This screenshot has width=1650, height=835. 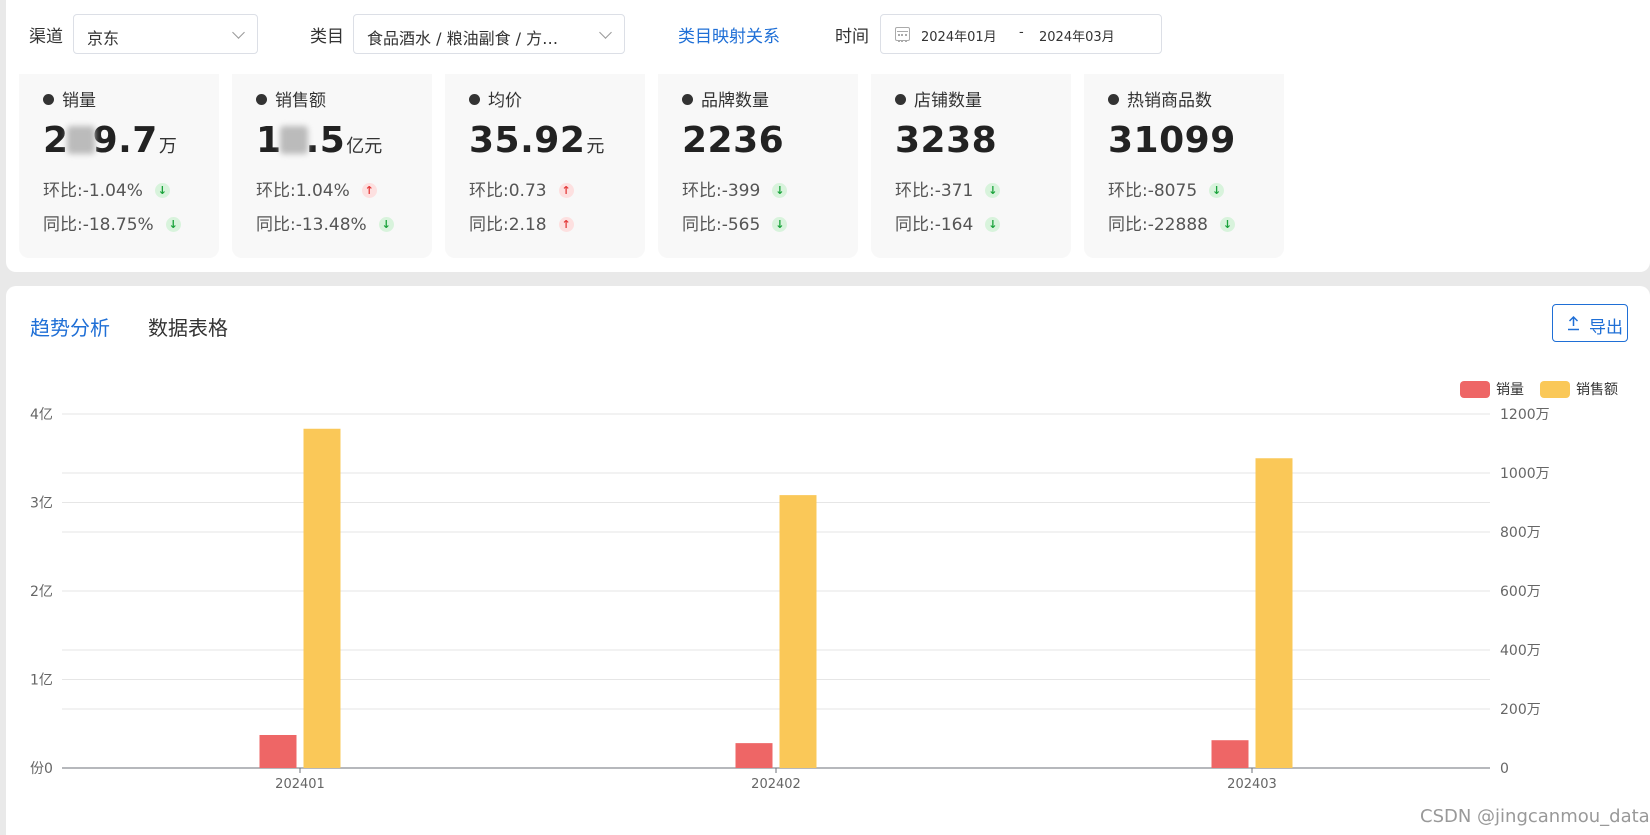 What do you see at coordinates (729, 37) in the screenshot?
I see `category-mapping-link: 类目映射关系` at bounding box center [729, 37].